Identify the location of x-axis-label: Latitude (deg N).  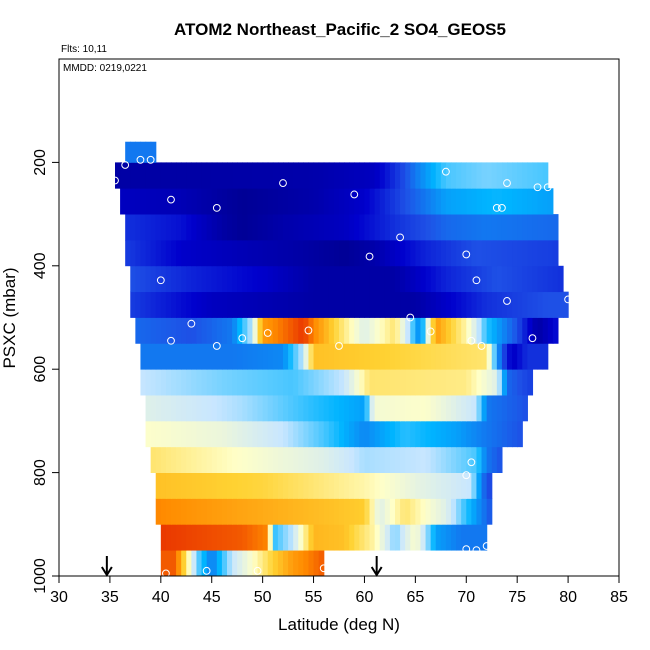
(339, 624).